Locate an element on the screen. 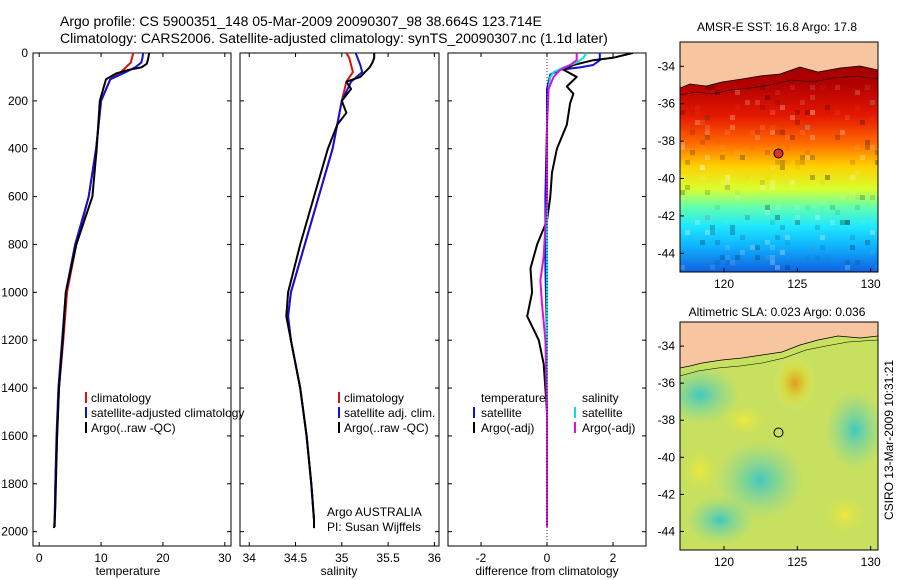 The image size is (900, 580). salinity-xlabel: salinity is located at coordinates (339, 571).